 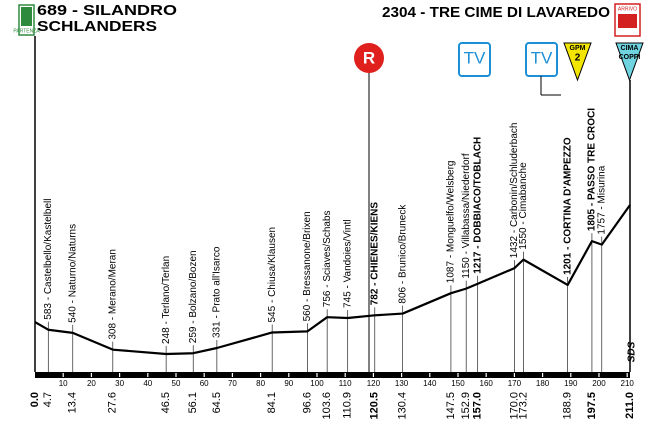 What do you see at coordinates (217, 292) in the screenshot?
I see `waypoint-label: 331 - Prato all'Isarco` at bounding box center [217, 292].